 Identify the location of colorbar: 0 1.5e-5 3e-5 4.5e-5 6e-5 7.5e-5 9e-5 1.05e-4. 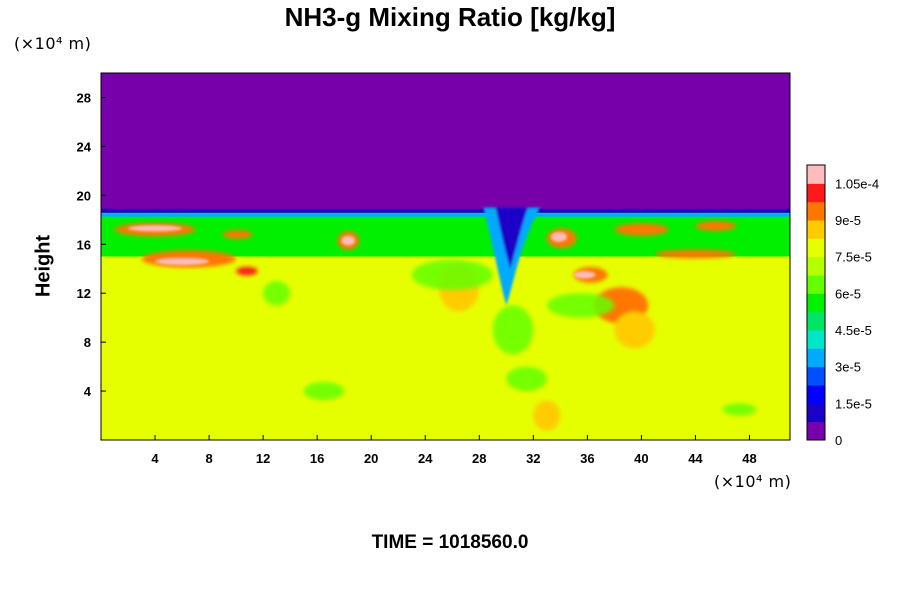
(842, 306).